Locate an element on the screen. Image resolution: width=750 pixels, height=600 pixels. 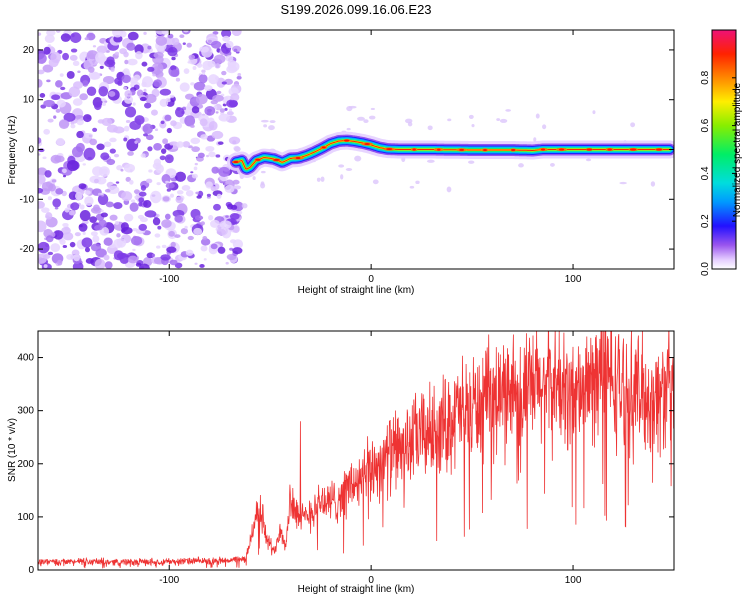
y-tick-label: 20 is located at coordinates (29, 50).